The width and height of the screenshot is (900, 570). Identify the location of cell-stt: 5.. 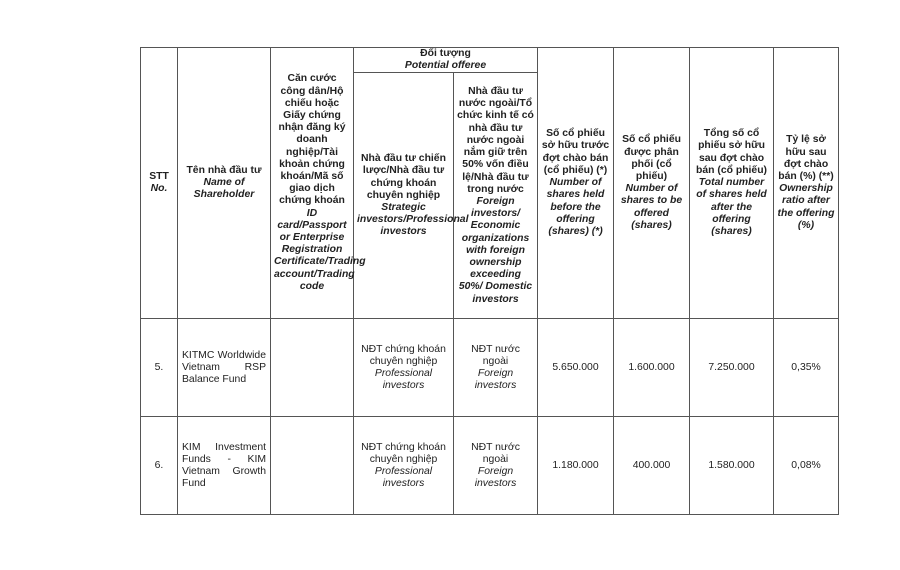
(159, 368).